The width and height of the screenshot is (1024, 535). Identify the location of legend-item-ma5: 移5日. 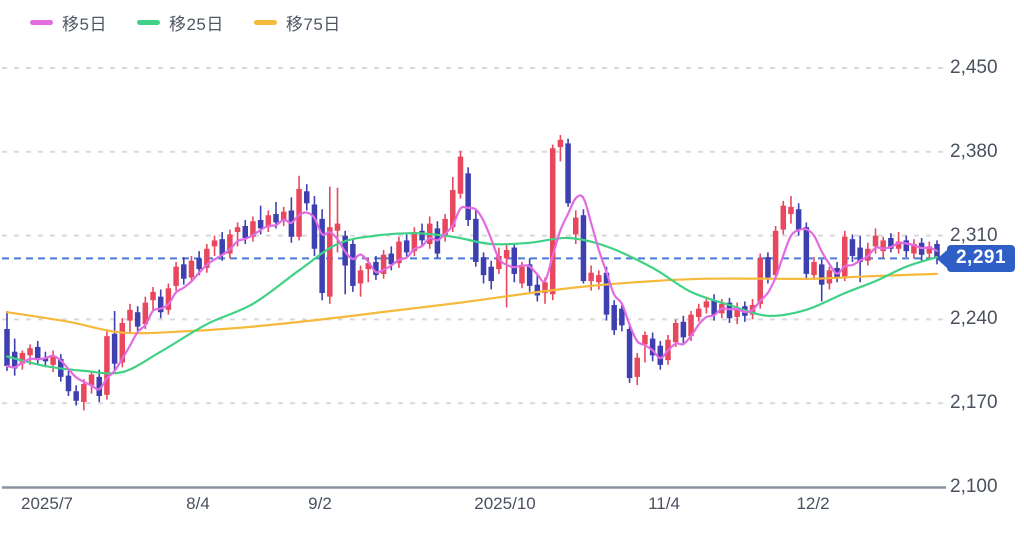
(68, 22).